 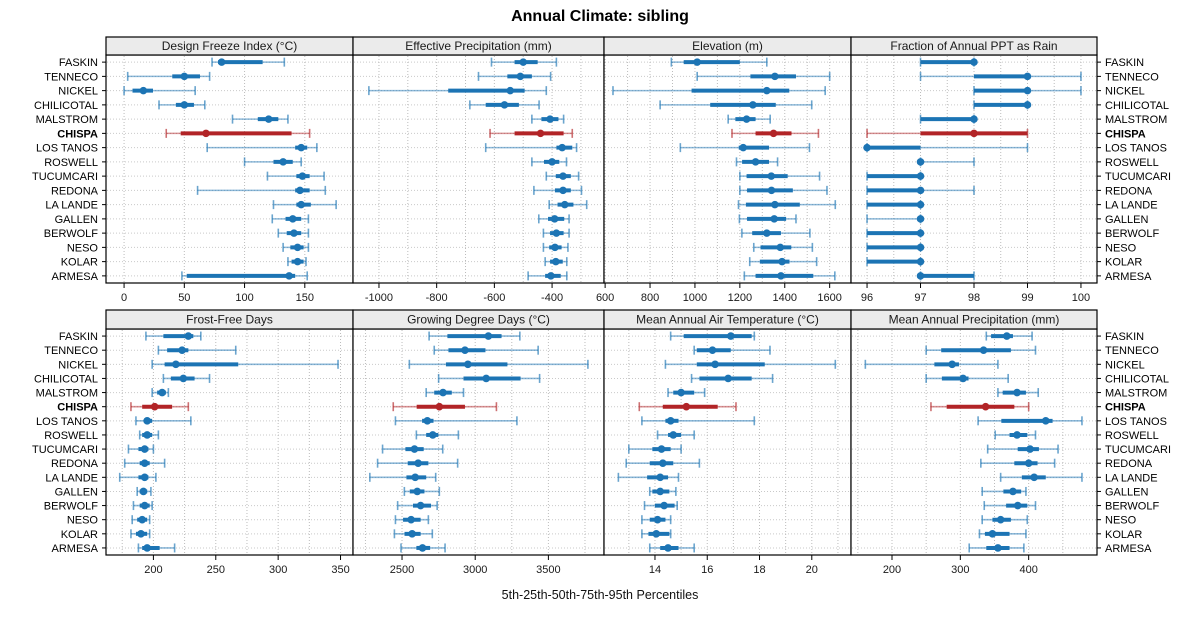 What do you see at coordinates (946, 148) in the screenshot?
I see `series-row-los-tanos` at bounding box center [946, 148].